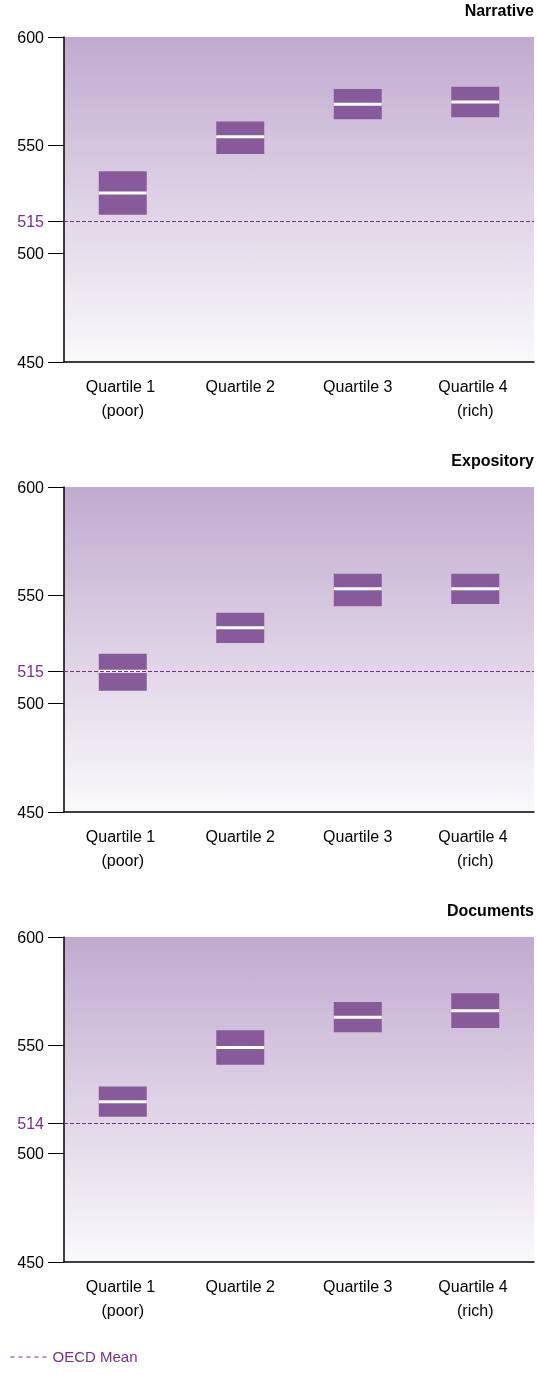  I want to click on chart-title: Expository, so click(493, 460).